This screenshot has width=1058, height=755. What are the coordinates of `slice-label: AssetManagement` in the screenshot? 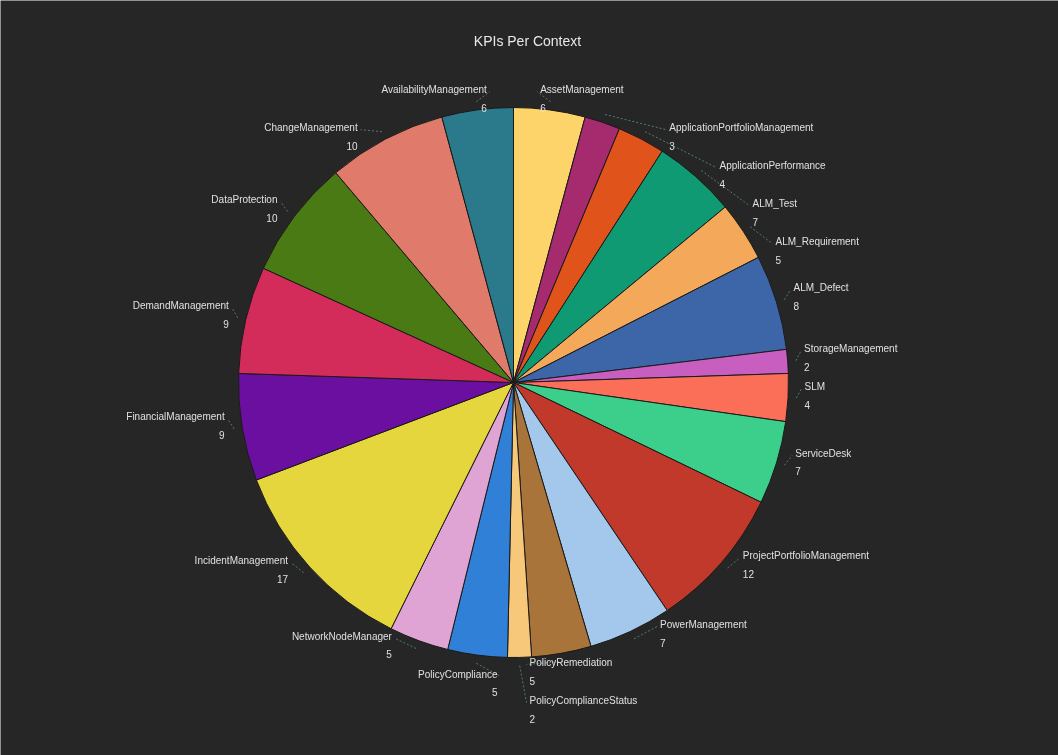 It's located at (582, 90).